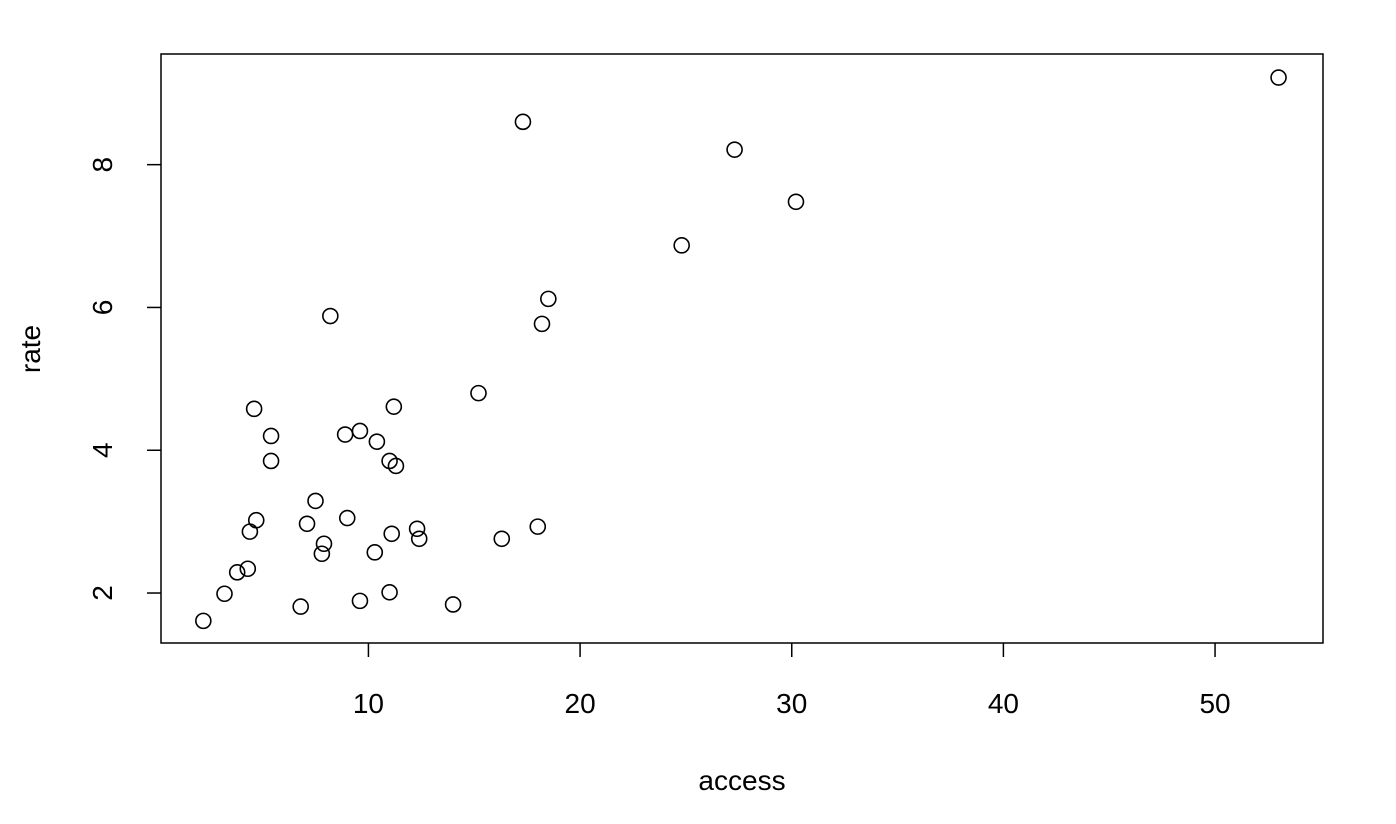 This screenshot has width=1396, height=824. I want to click on x-tick-label: 20, so click(580, 703).